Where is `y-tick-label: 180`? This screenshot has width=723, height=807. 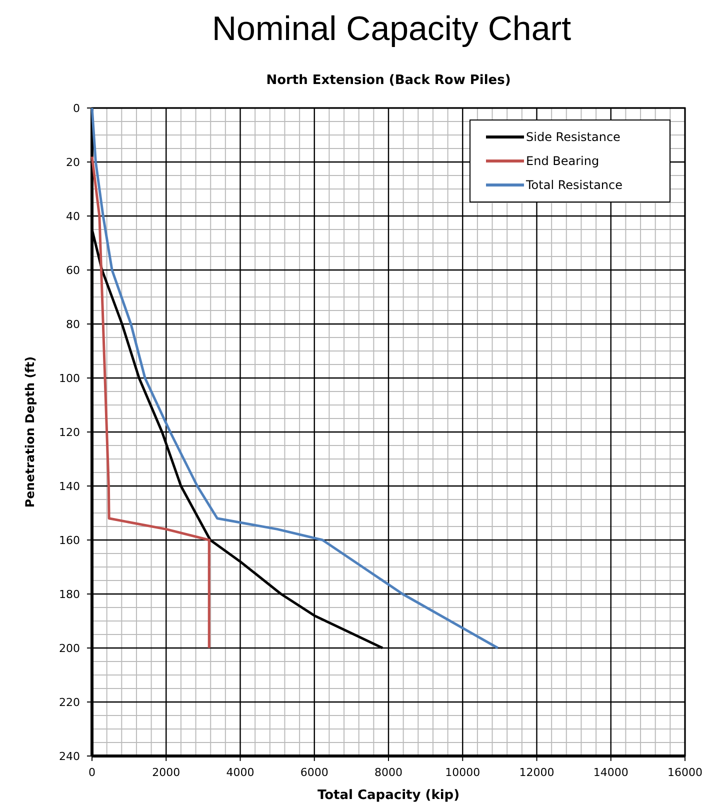 y-tick-label: 180 is located at coordinates (69, 594).